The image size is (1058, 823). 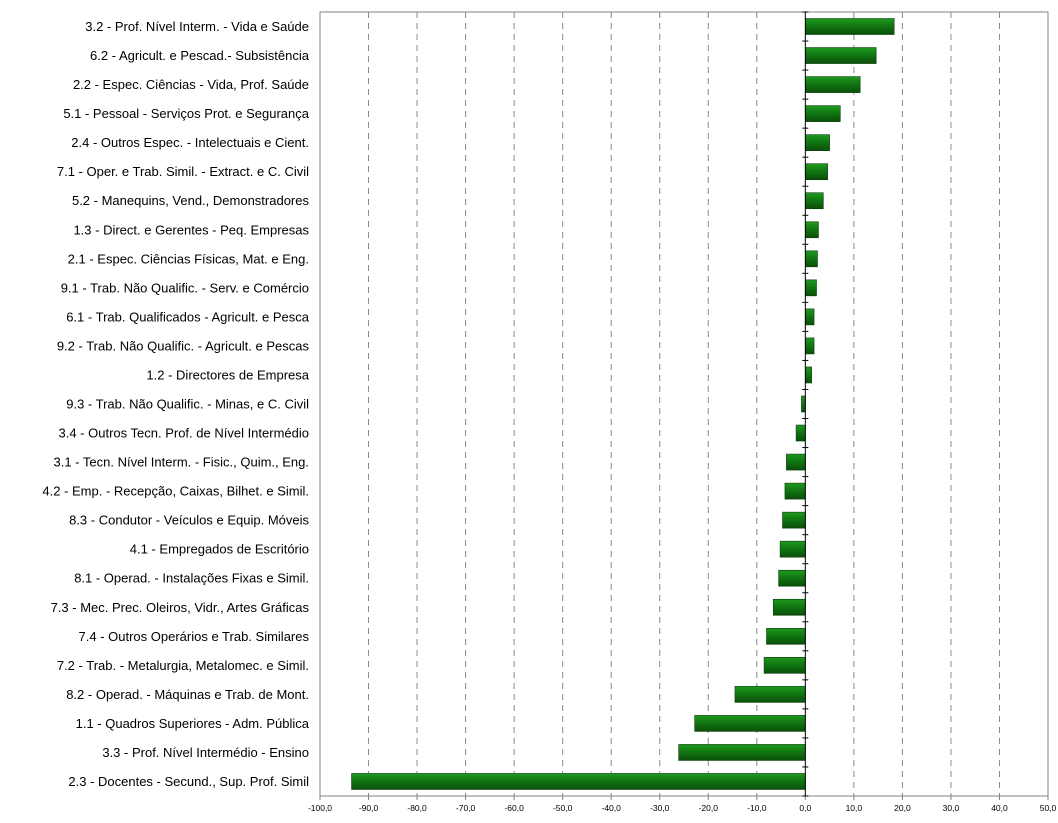 I want to click on category-label: 3.2 - Prof. Nível Interm. - Vida e Saúde, so click(x=197, y=26).